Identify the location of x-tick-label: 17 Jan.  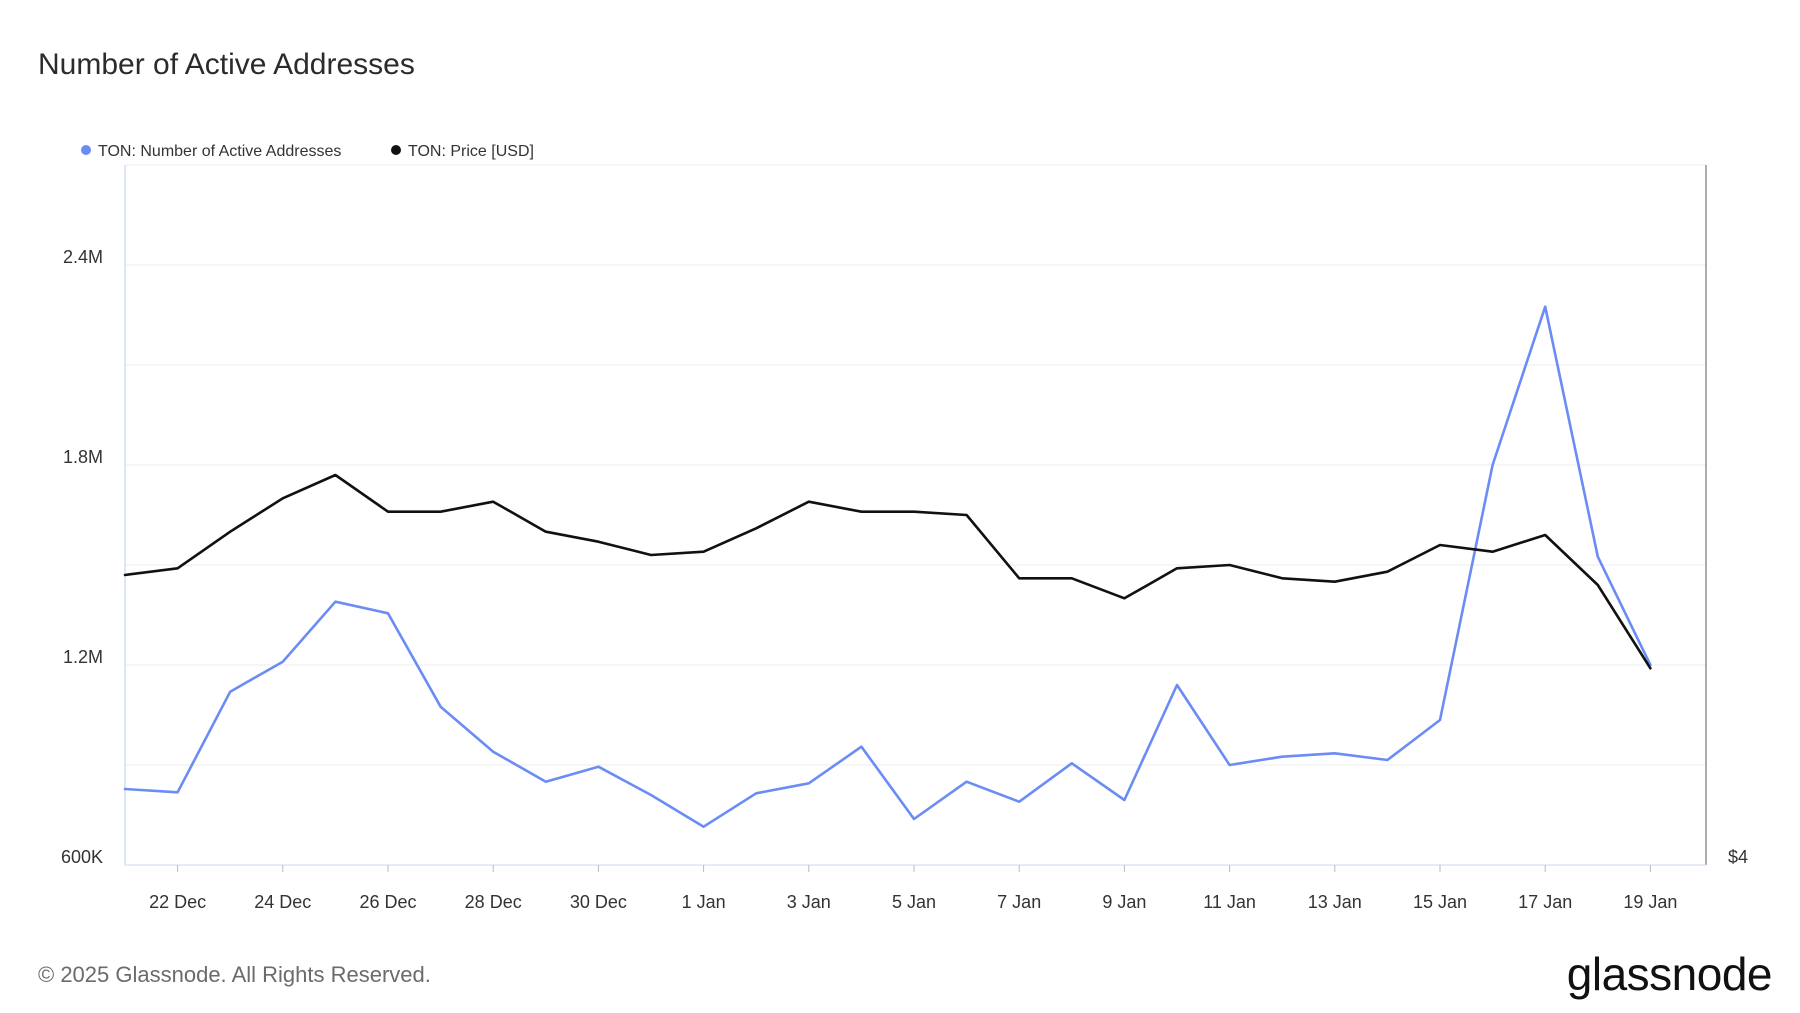
(1545, 902).